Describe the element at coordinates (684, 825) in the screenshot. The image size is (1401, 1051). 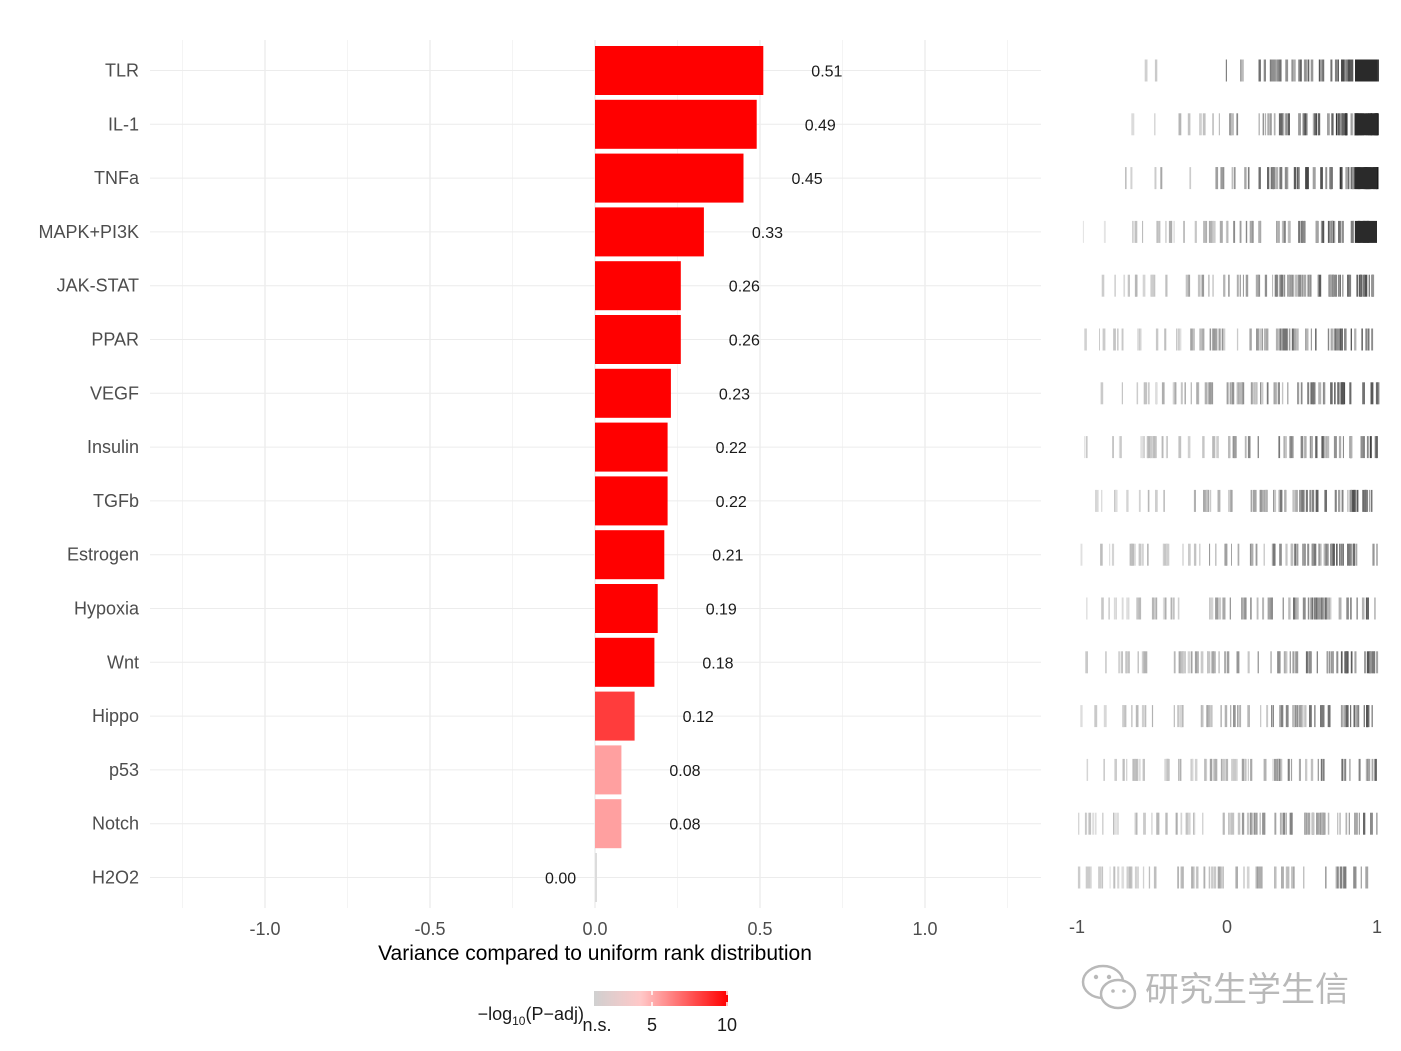
I see `value-label: 0.08` at that location.